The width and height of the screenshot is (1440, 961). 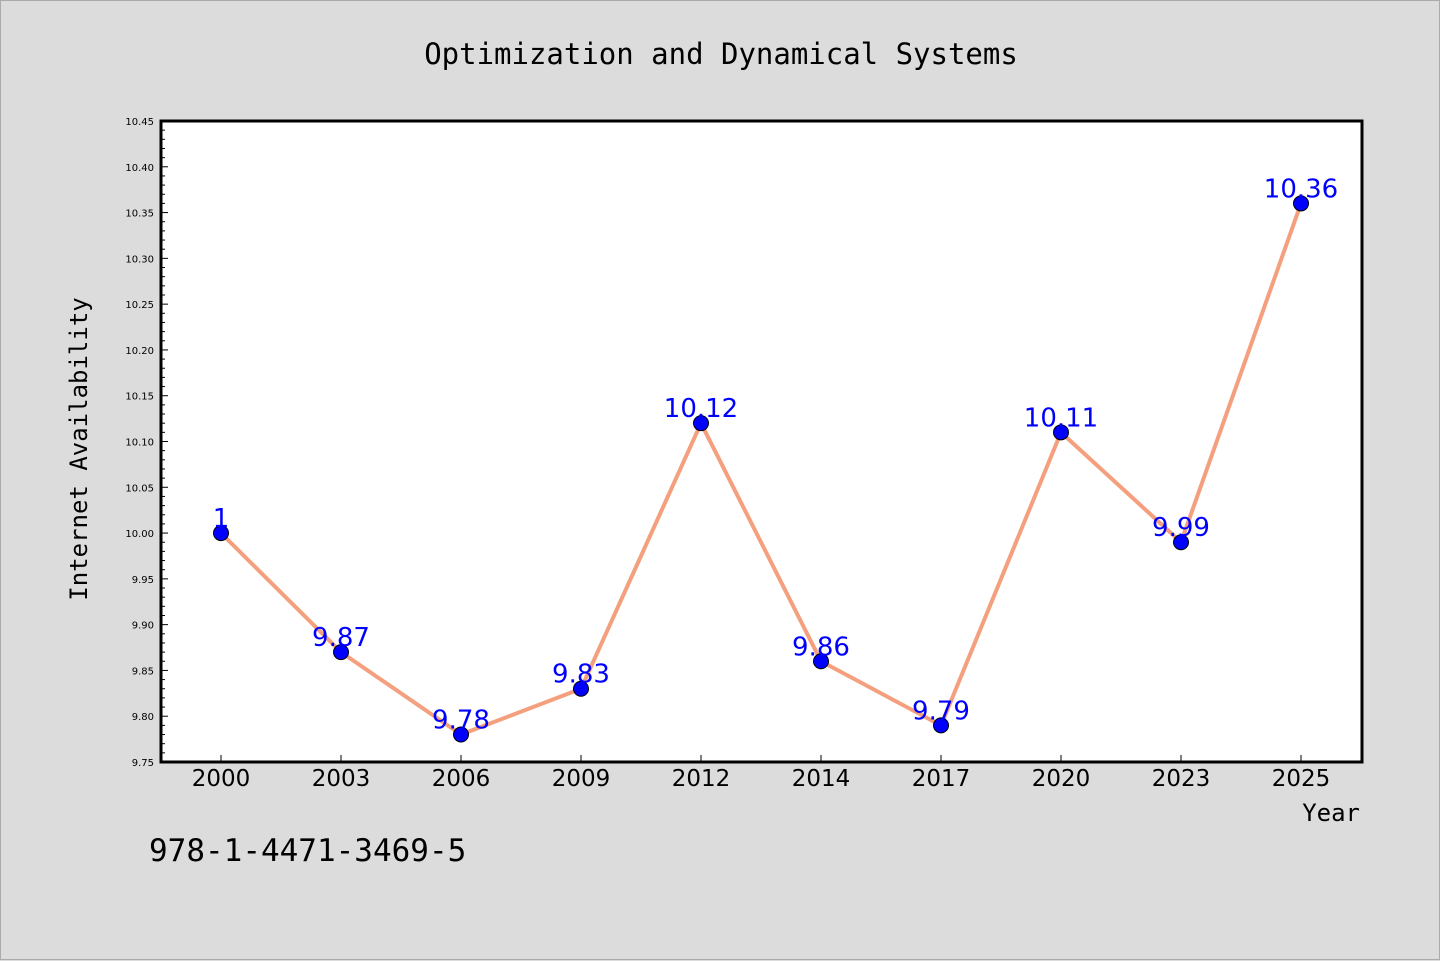 I want to click on x-tick-label: 2012, so click(x=701, y=779).